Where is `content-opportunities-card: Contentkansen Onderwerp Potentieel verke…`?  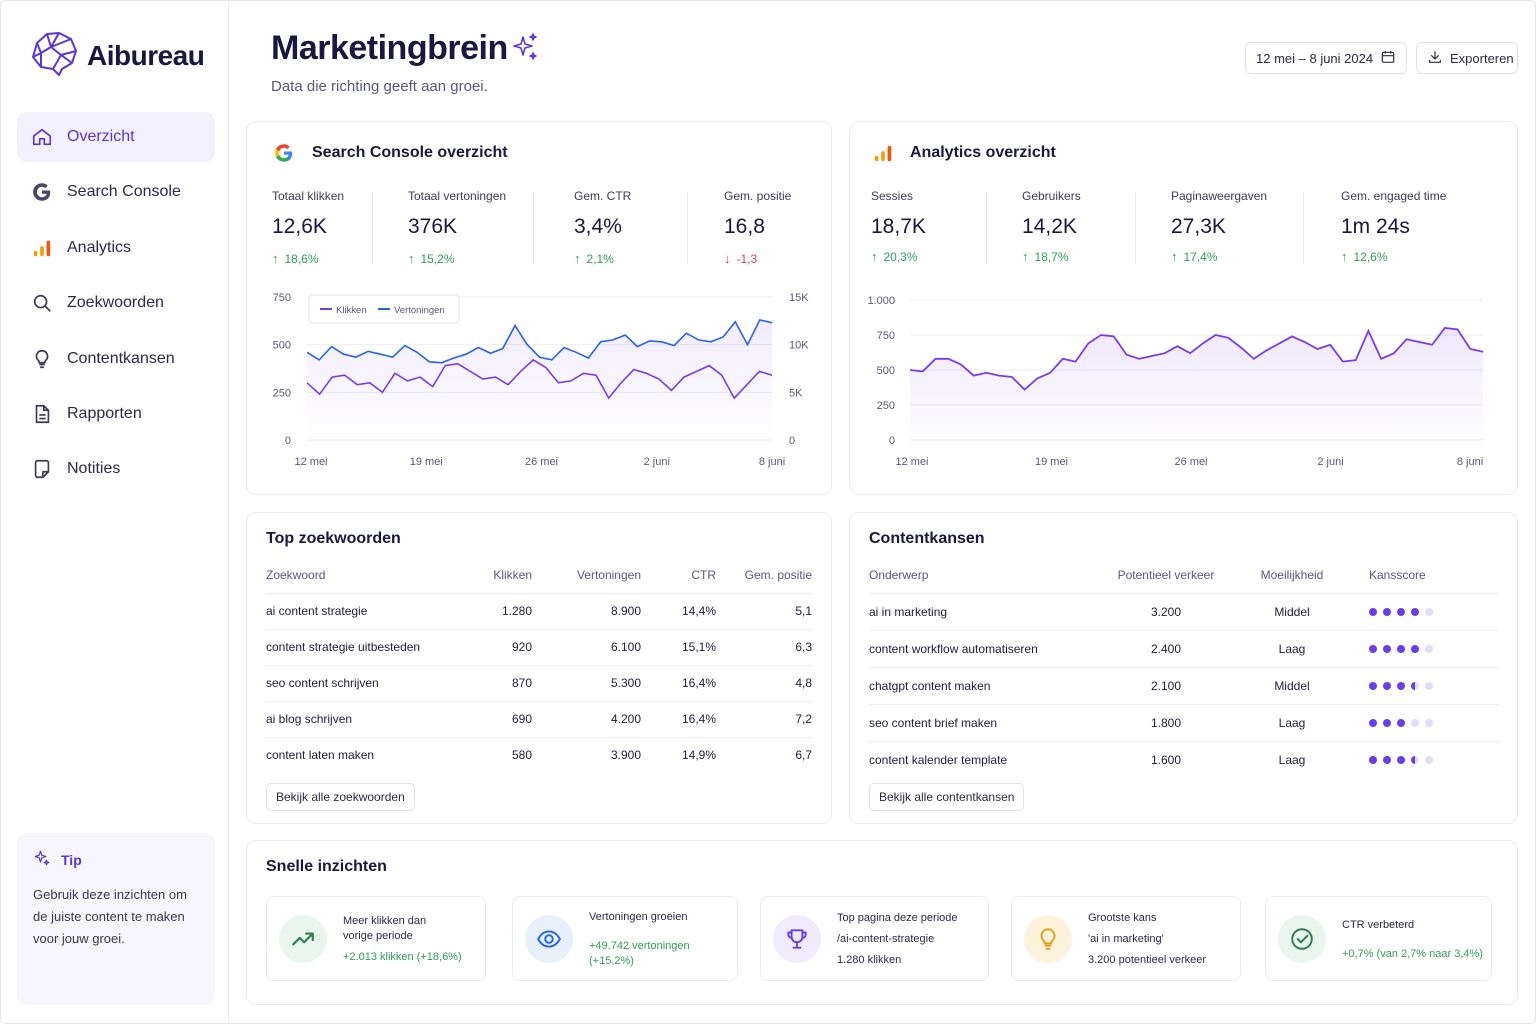 content-opportunities-card: Contentkansen Onderwerp Potentieel verke… is located at coordinates (1183, 668).